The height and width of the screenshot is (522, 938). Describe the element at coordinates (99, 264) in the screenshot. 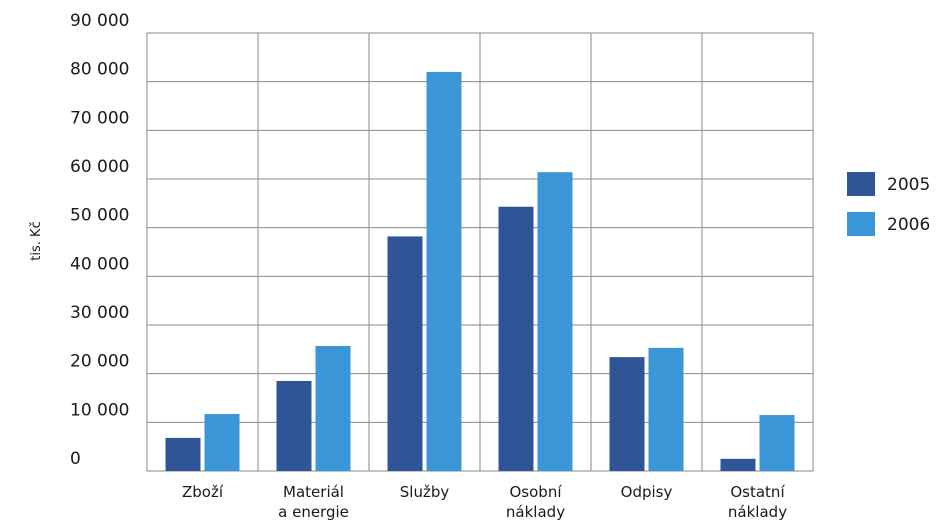

I see `y-tick-label-4: 40 000` at that location.